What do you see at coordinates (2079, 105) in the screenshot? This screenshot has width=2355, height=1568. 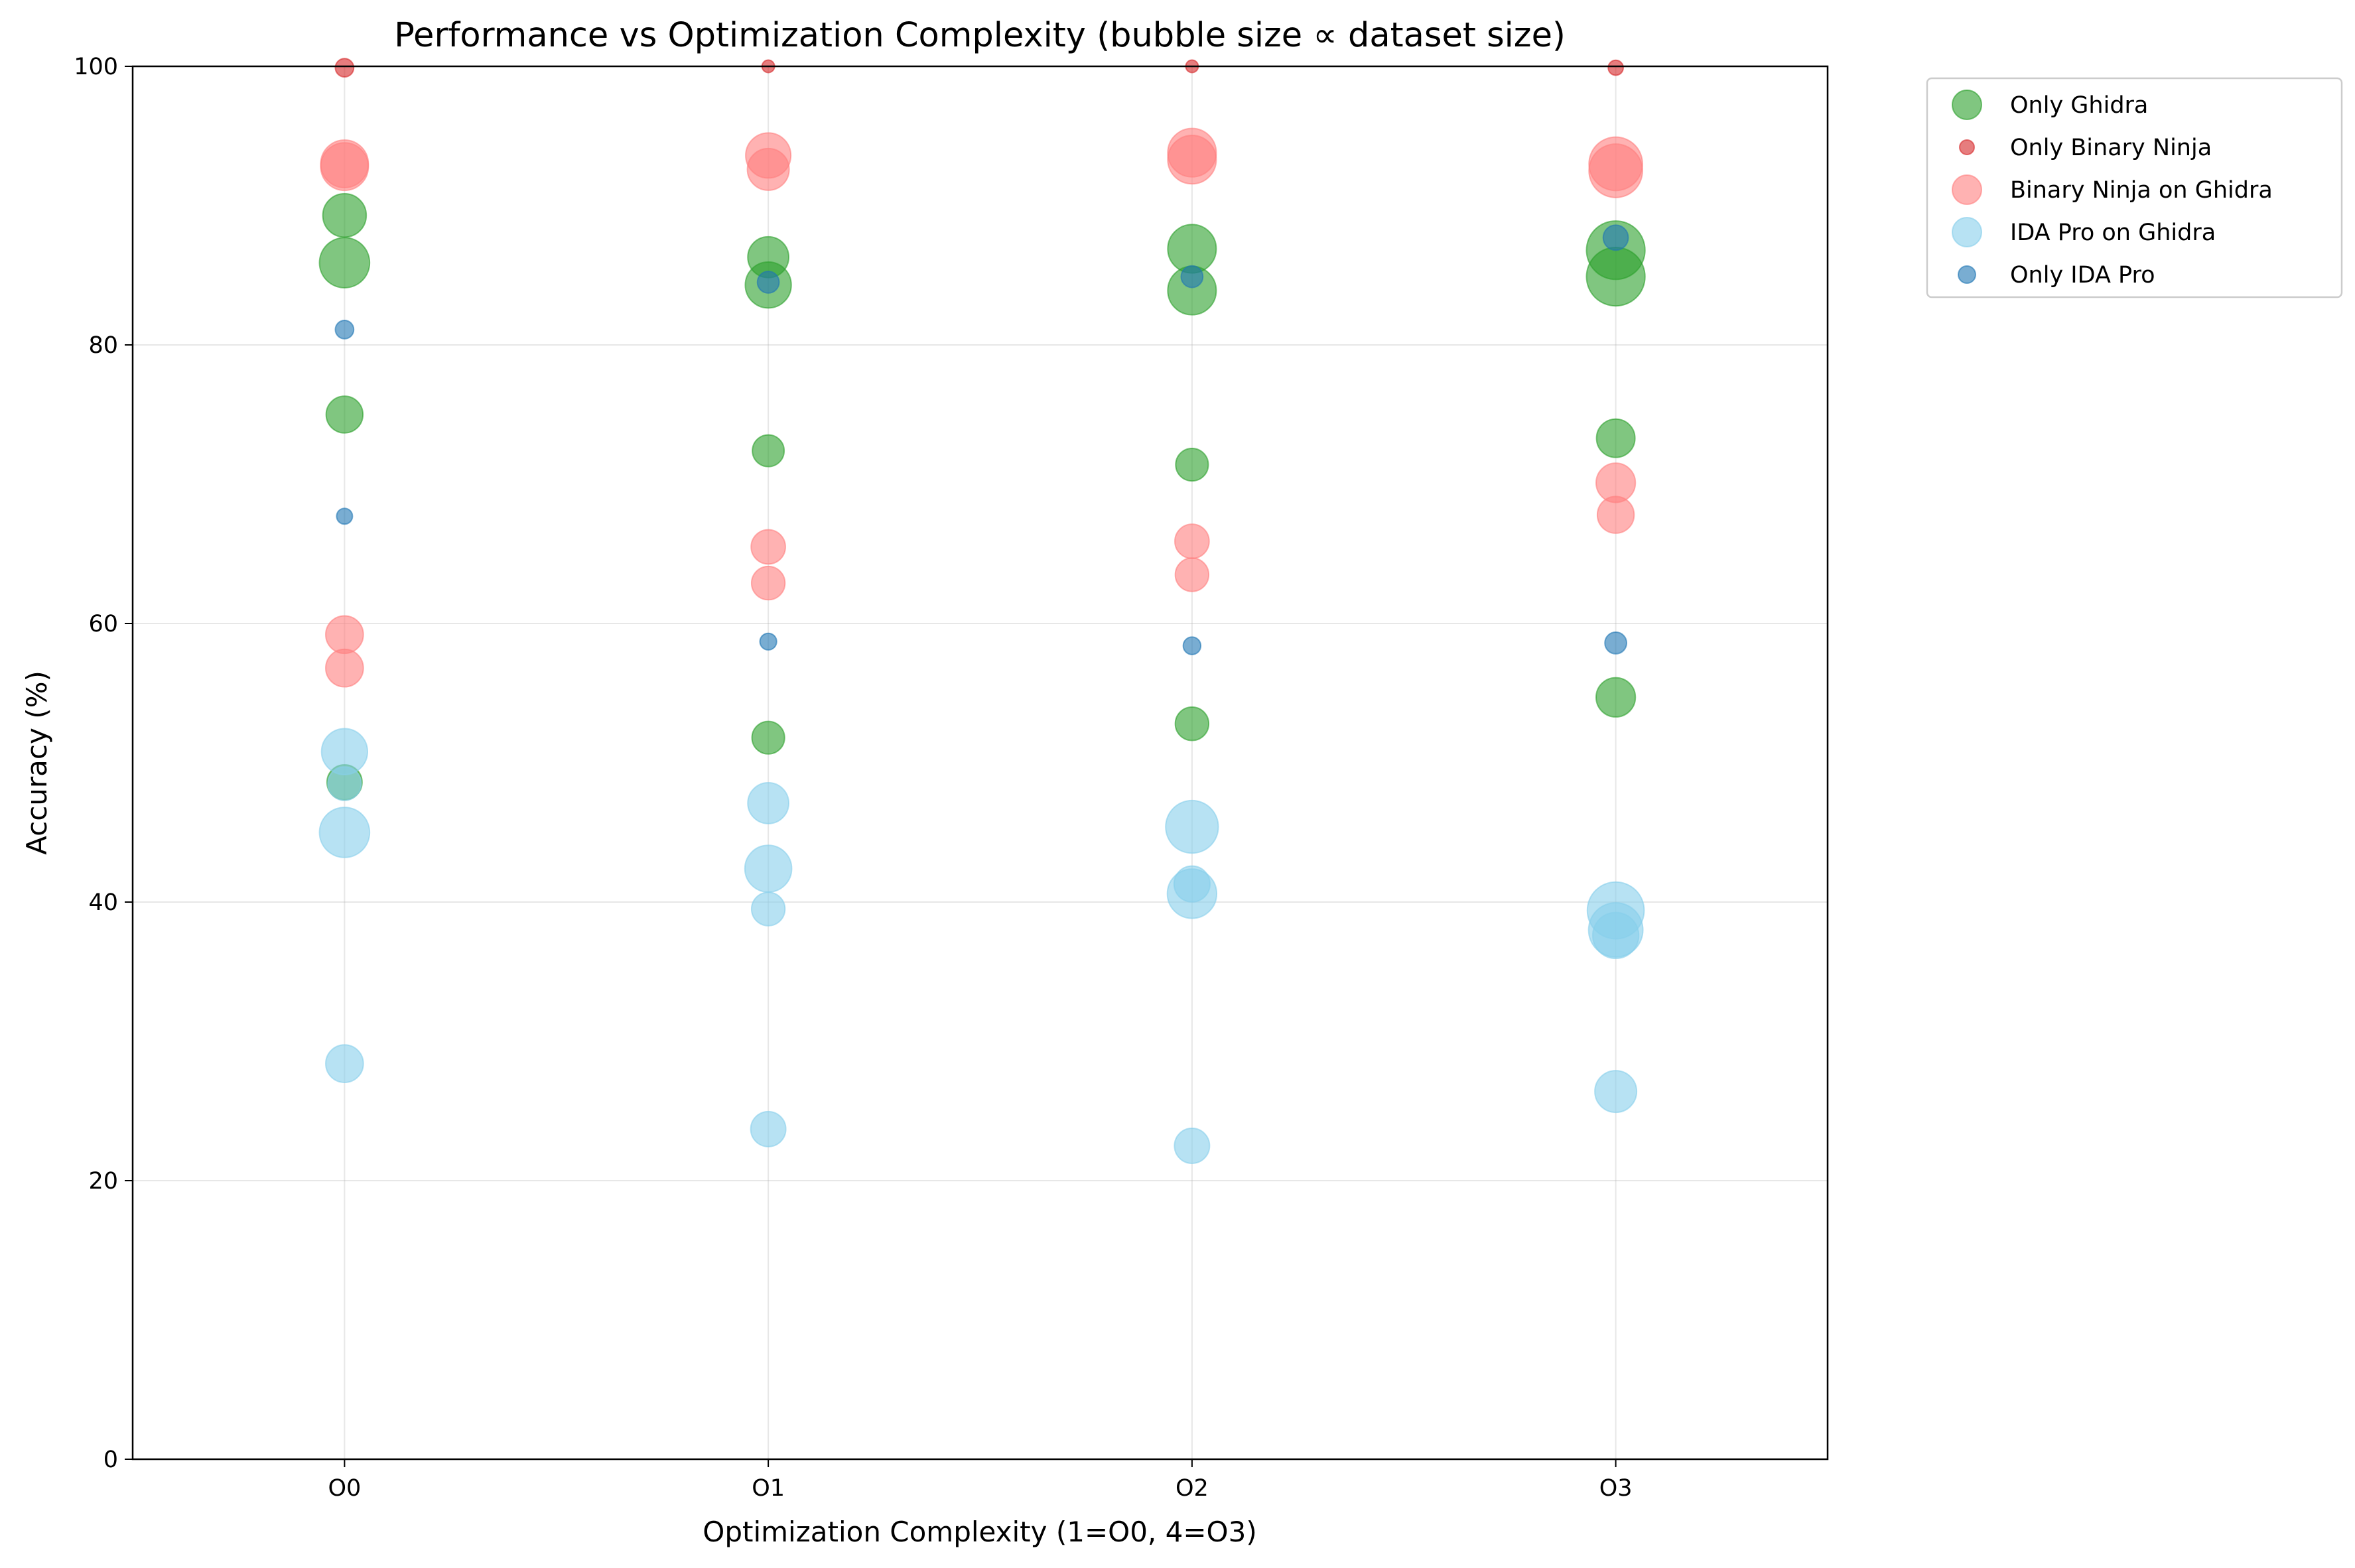 I see `legend-label: Only Ghidra` at bounding box center [2079, 105].